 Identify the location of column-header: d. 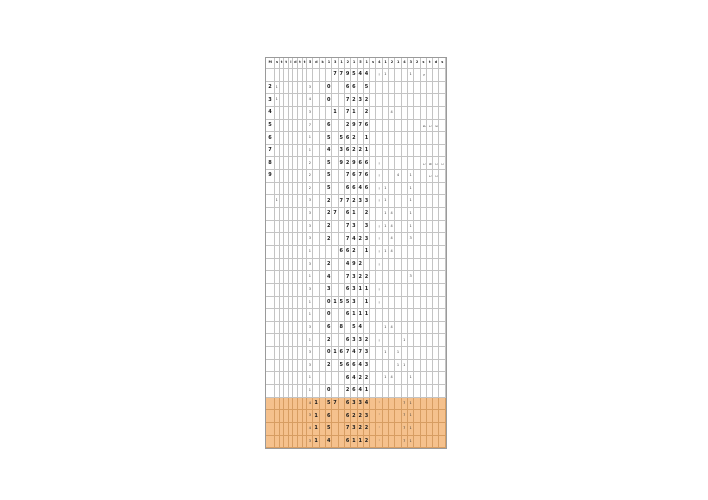
(436, 63).